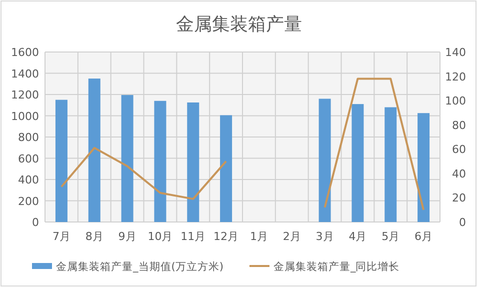 Image resolution: width=478 pixels, height=288 pixels. I want to click on x-tick-label: 8月, so click(94, 236).